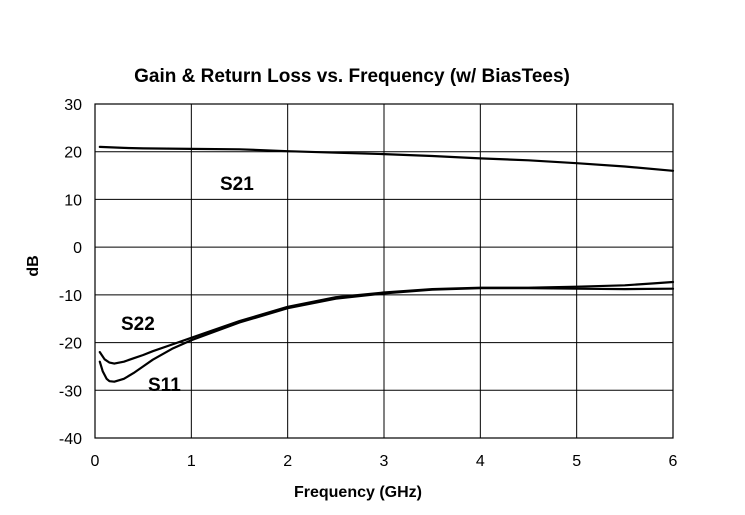 The height and width of the screenshot is (515, 745). Describe the element at coordinates (386, 322) in the screenshot. I see `series-line-s22` at that location.